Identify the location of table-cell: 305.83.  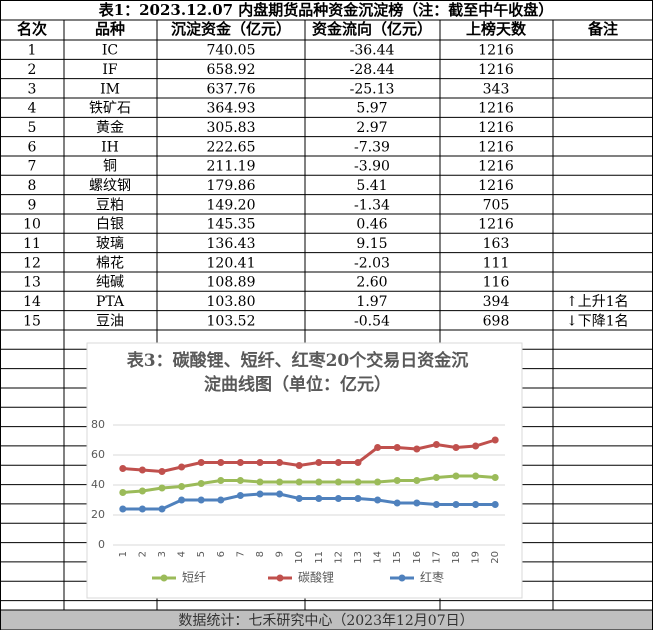
(231, 128).